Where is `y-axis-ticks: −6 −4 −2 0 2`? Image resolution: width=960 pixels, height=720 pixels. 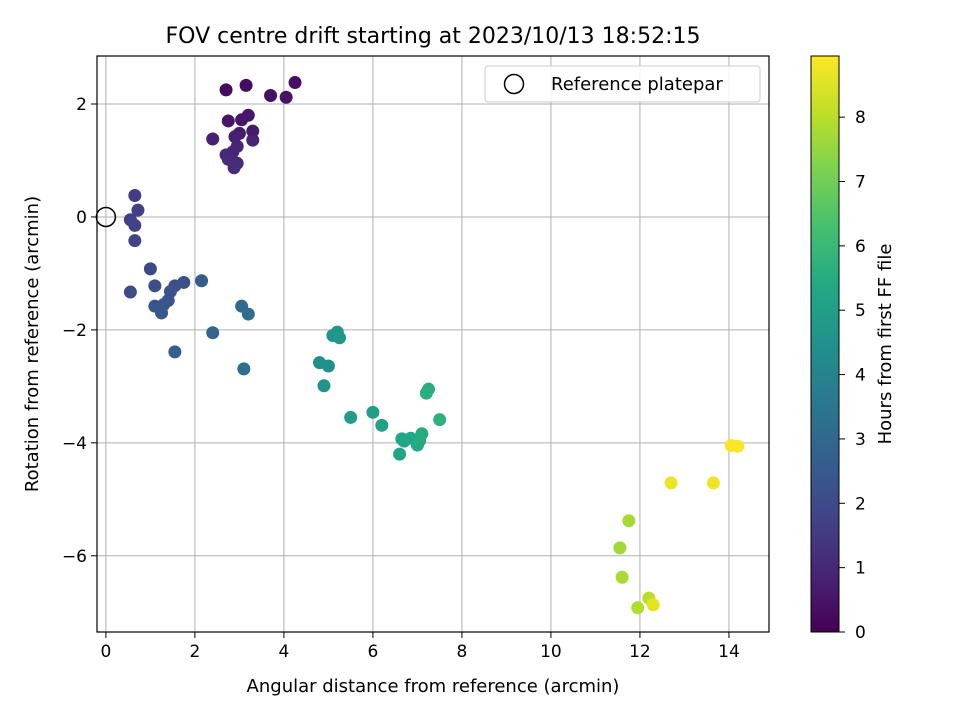 y-axis-ticks: −6 −4 −2 0 2 is located at coordinates (79, 331).